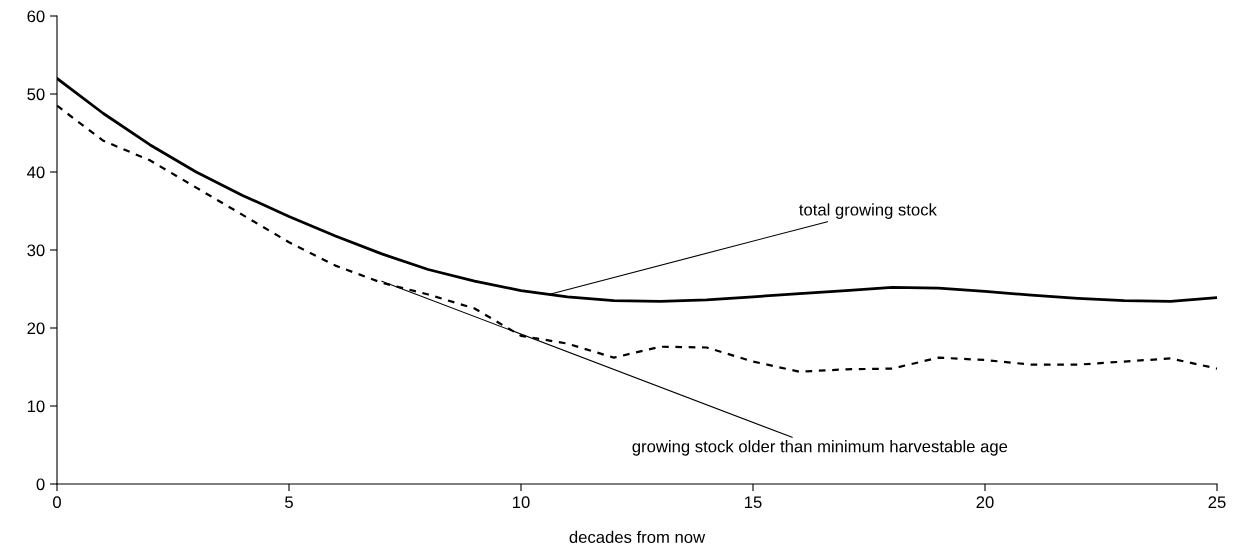 Image resolution: width=1237 pixels, height=560 pixels. What do you see at coordinates (753, 502) in the screenshot?
I see `x-tick-label: 15` at bounding box center [753, 502].